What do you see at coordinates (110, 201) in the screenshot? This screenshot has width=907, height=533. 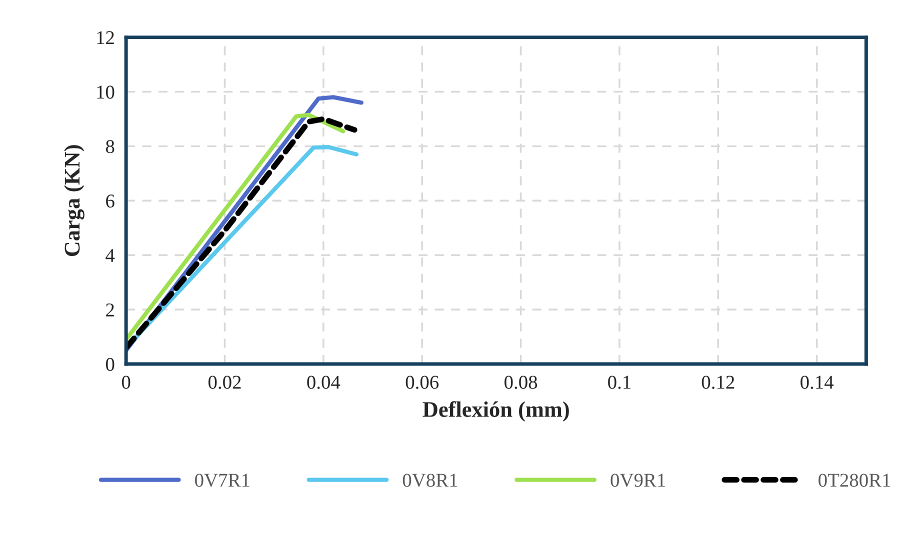 I see `y-tick-label: 6` at bounding box center [110, 201].